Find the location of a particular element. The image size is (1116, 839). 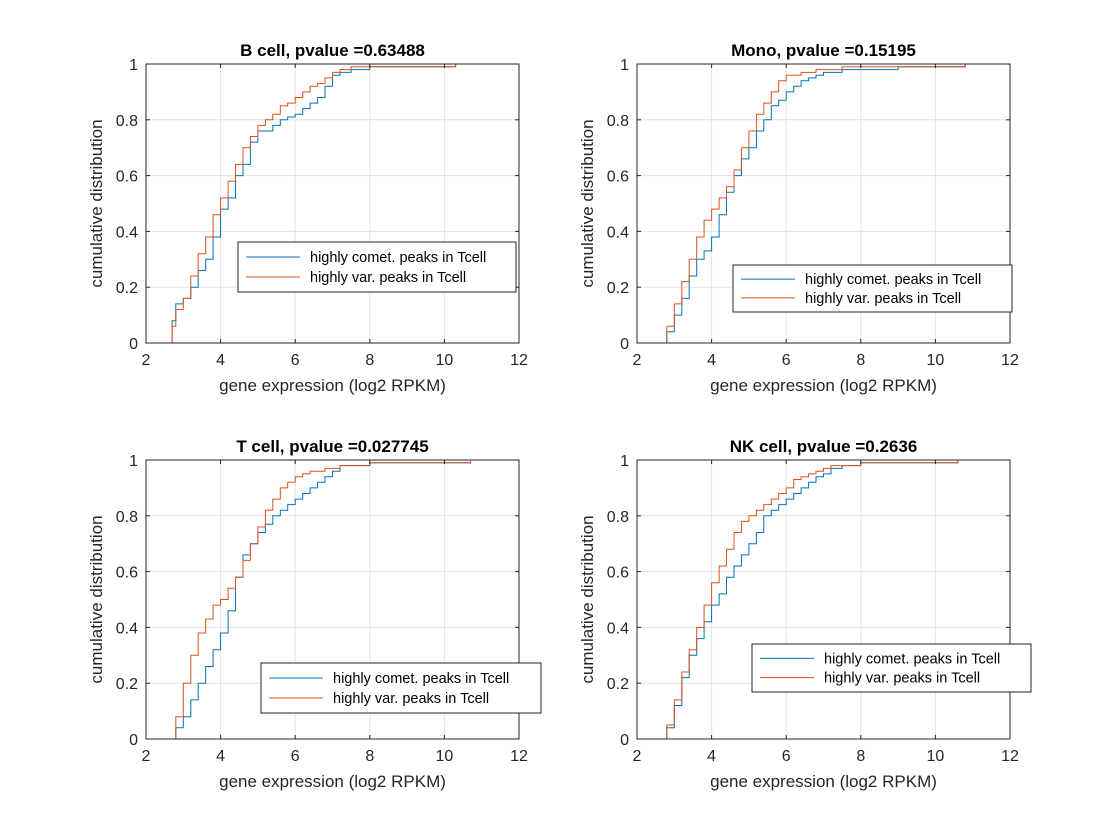

chart-title: Mono, pvalue =0.15195 is located at coordinates (823, 50).